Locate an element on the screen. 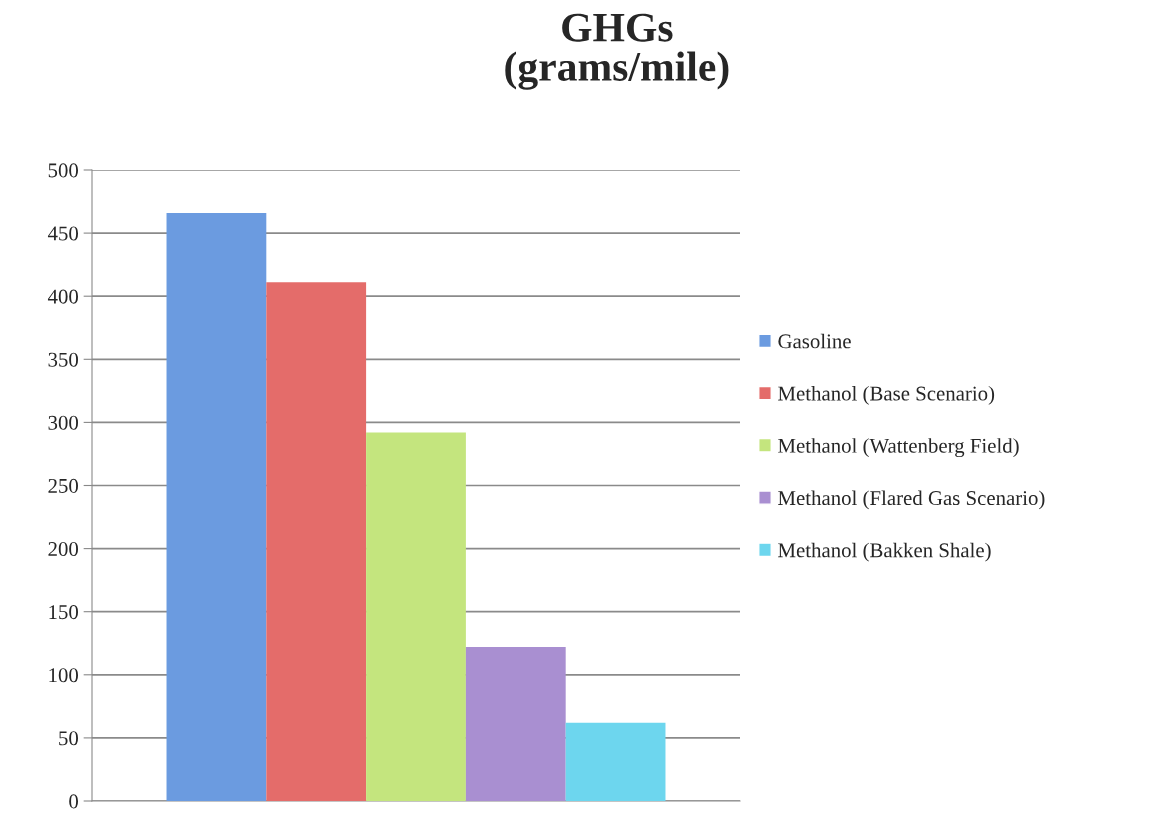 This screenshot has height=826, width=1153. legend-label: Methanol (Base Scenario) is located at coordinates (886, 395).